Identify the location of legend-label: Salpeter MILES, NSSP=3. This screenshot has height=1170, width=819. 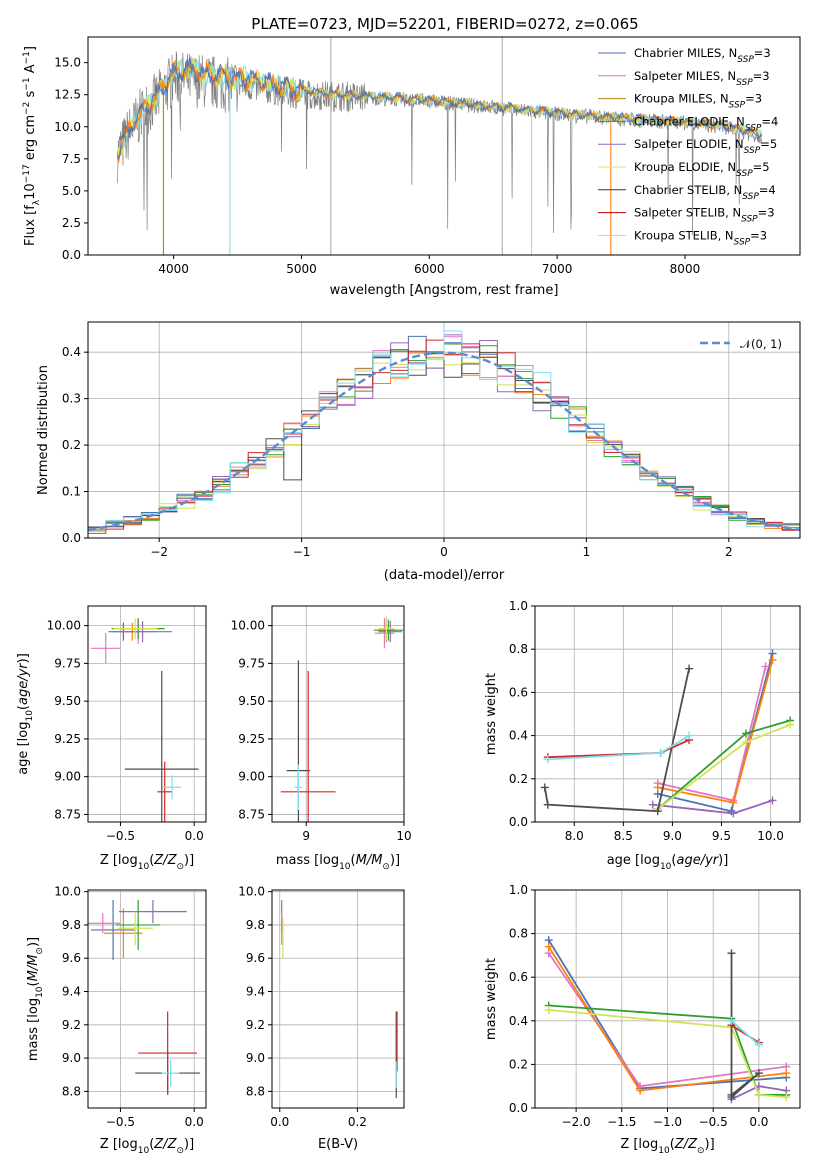
(702, 78).